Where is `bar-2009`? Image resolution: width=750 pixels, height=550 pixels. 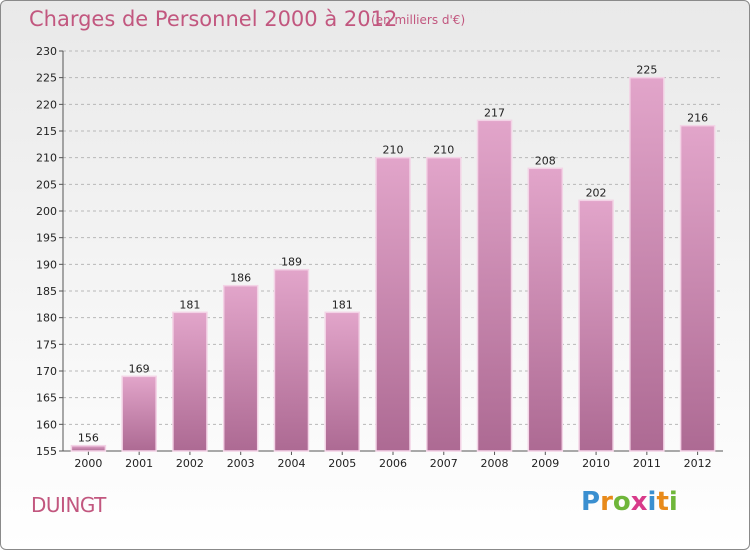
bar-2009 is located at coordinates (545, 309).